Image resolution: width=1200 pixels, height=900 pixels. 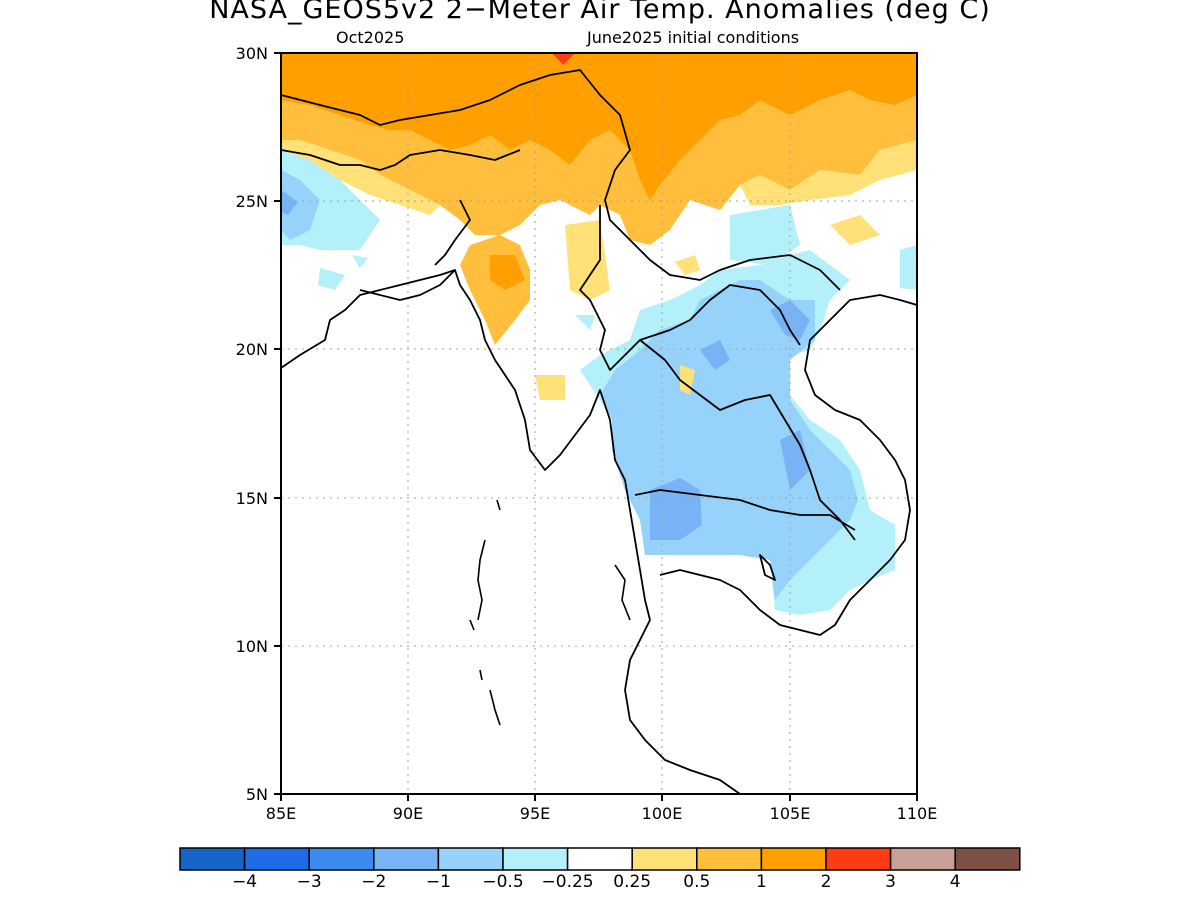 I want to click on lon-label: 95E, so click(x=535, y=813).